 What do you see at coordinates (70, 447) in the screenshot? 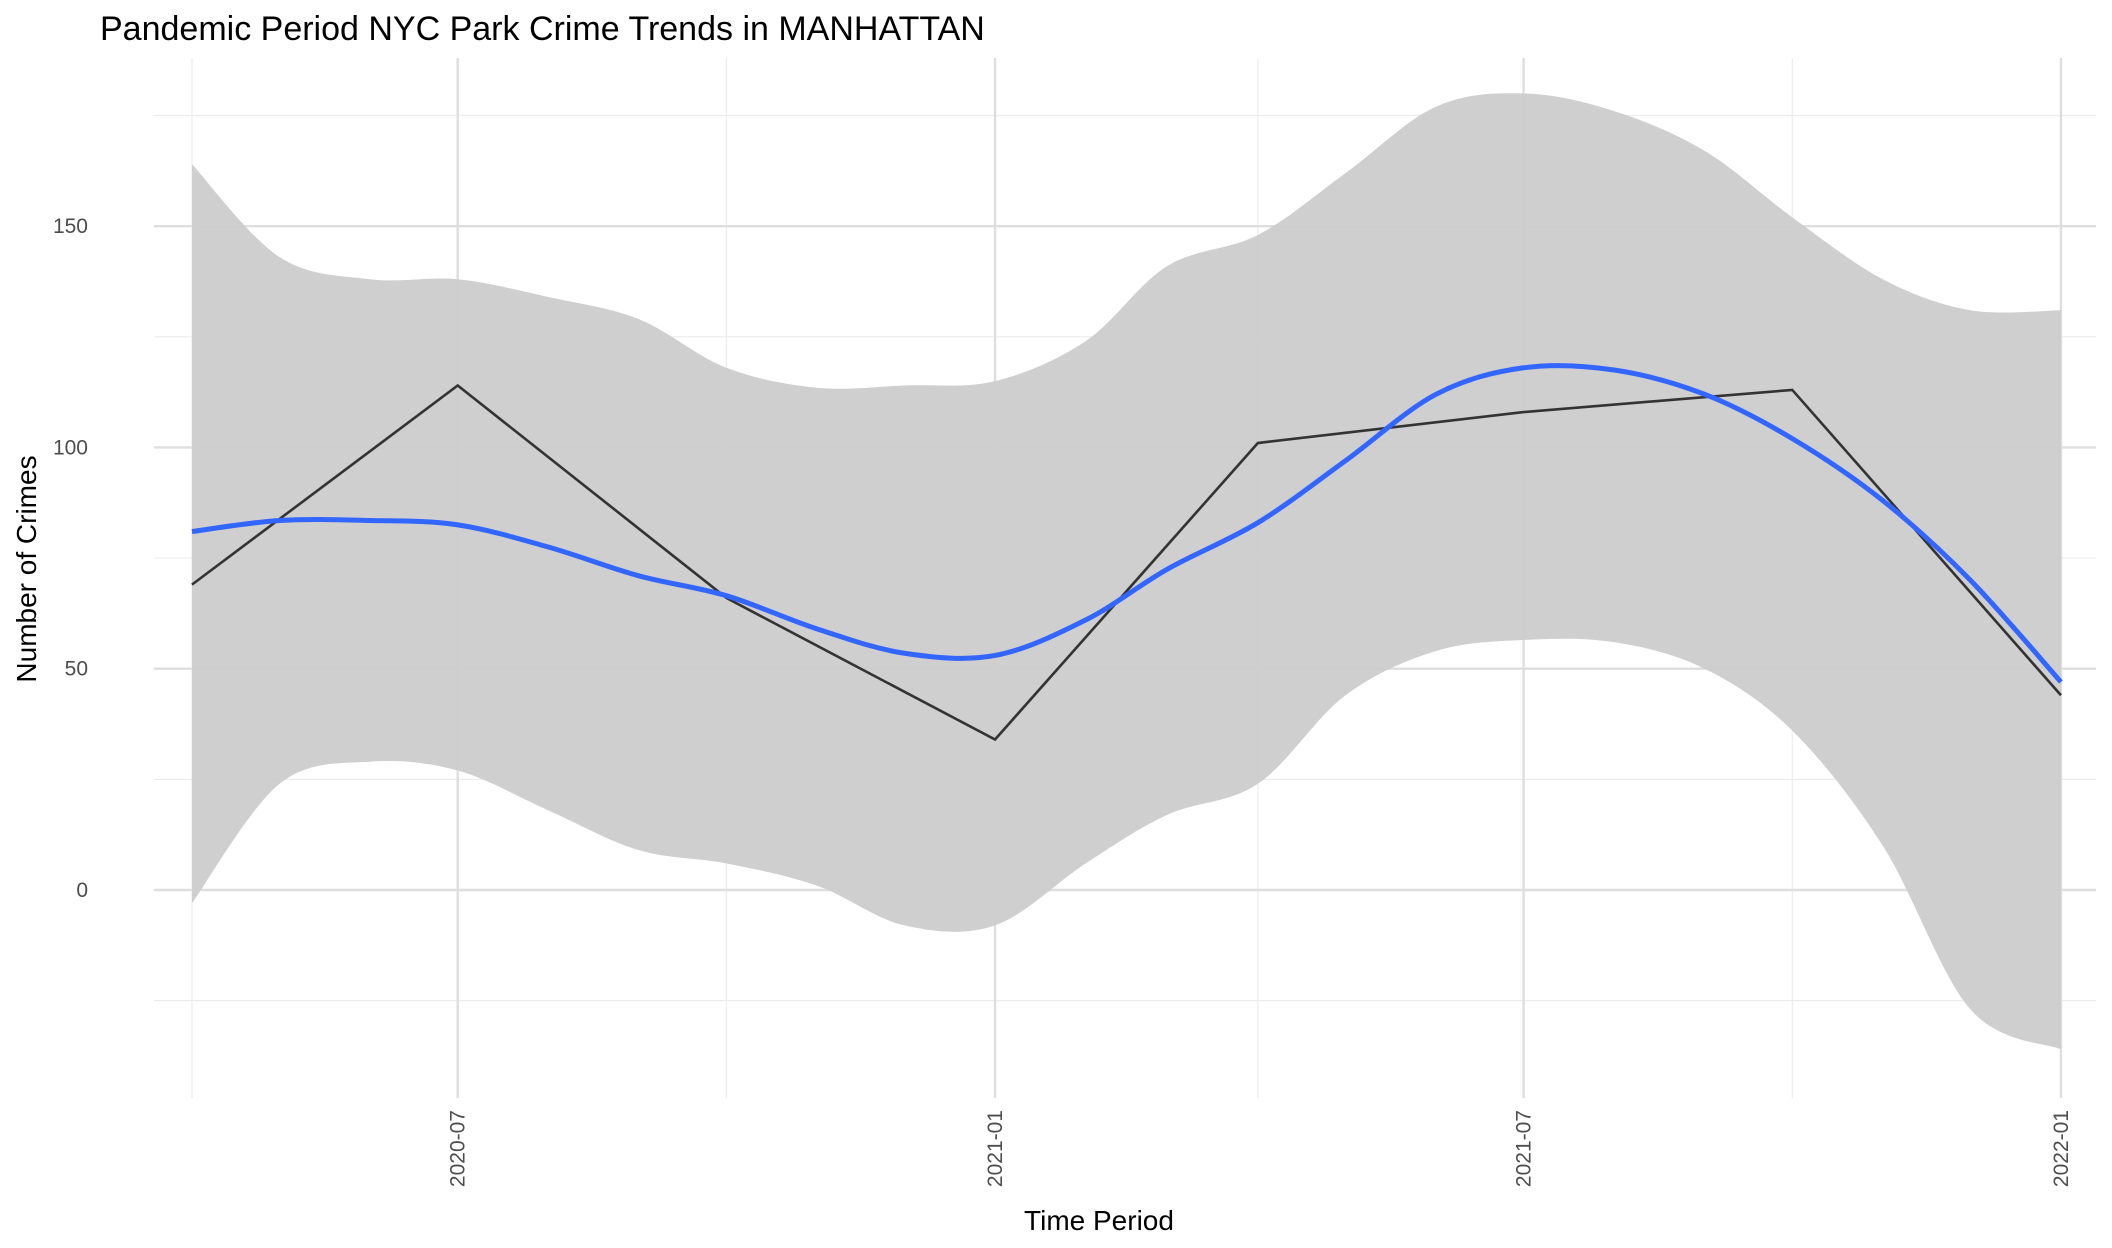
I see `y-tick-label: 100` at bounding box center [70, 447].